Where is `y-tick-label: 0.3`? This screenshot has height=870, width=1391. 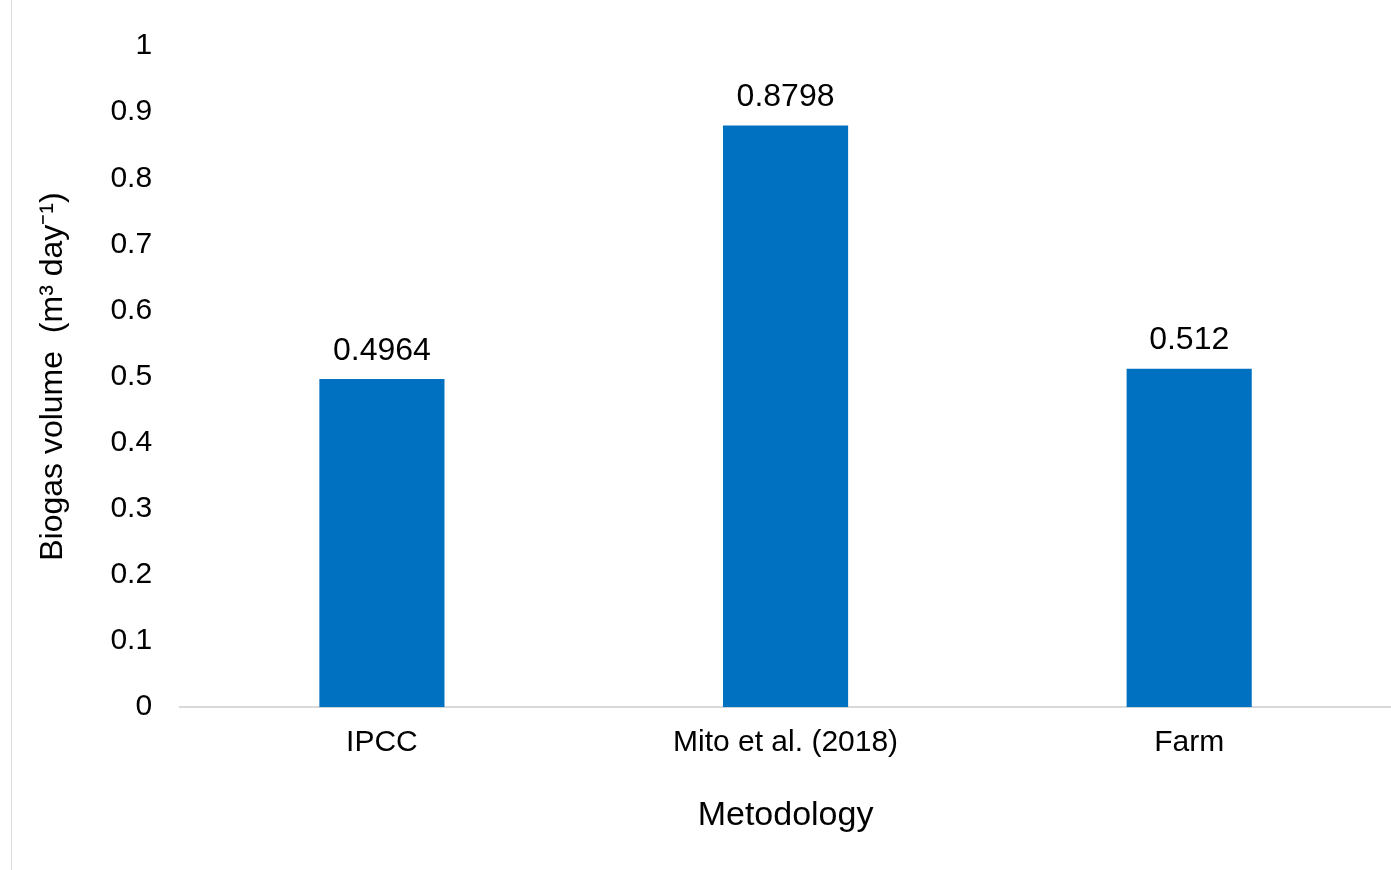
y-tick-label: 0.3 is located at coordinates (131, 507).